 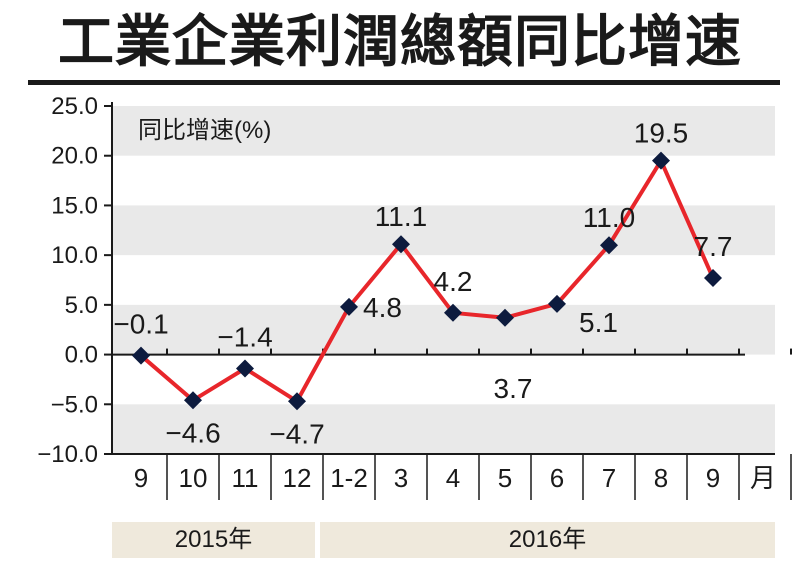 I want to click on x-tick-label: 10, so click(x=193, y=478).